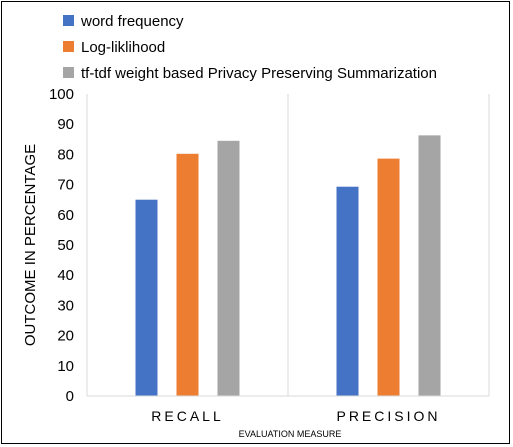 This screenshot has height=447, width=513. What do you see at coordinates (65, 305) in the screenshot?
I see `y-tick-label: 30` at bounding box center [65, 305].